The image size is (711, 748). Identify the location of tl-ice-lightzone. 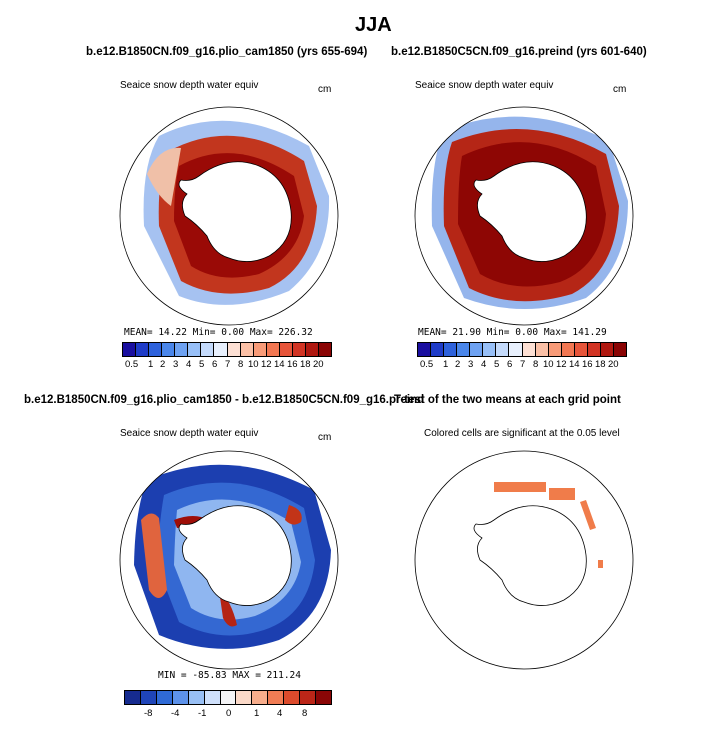
(164, 176).